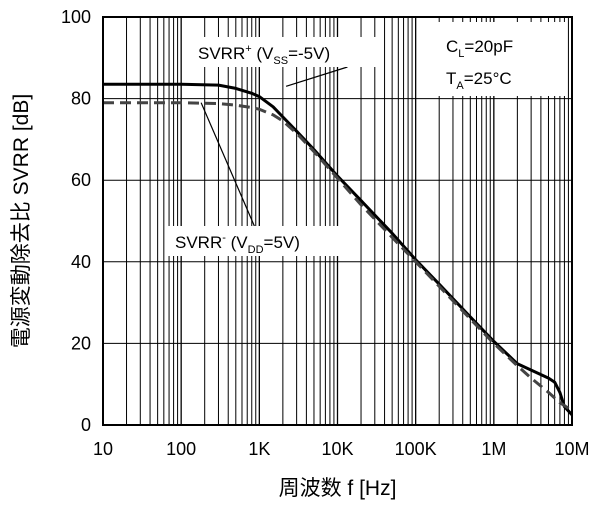 The image size is (605, 506). Describe the element at coordinates (81, 343) in the screenshot. I see `y-tick-label: 20` at that location.